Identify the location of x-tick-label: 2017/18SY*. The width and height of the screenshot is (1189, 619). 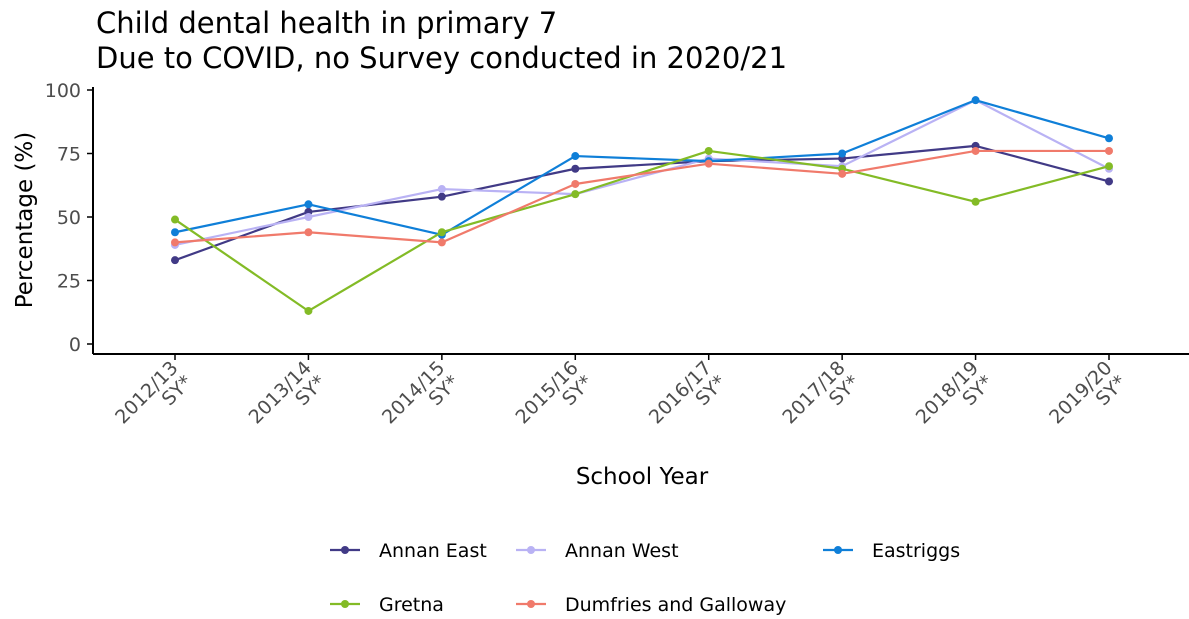
(821, 400).